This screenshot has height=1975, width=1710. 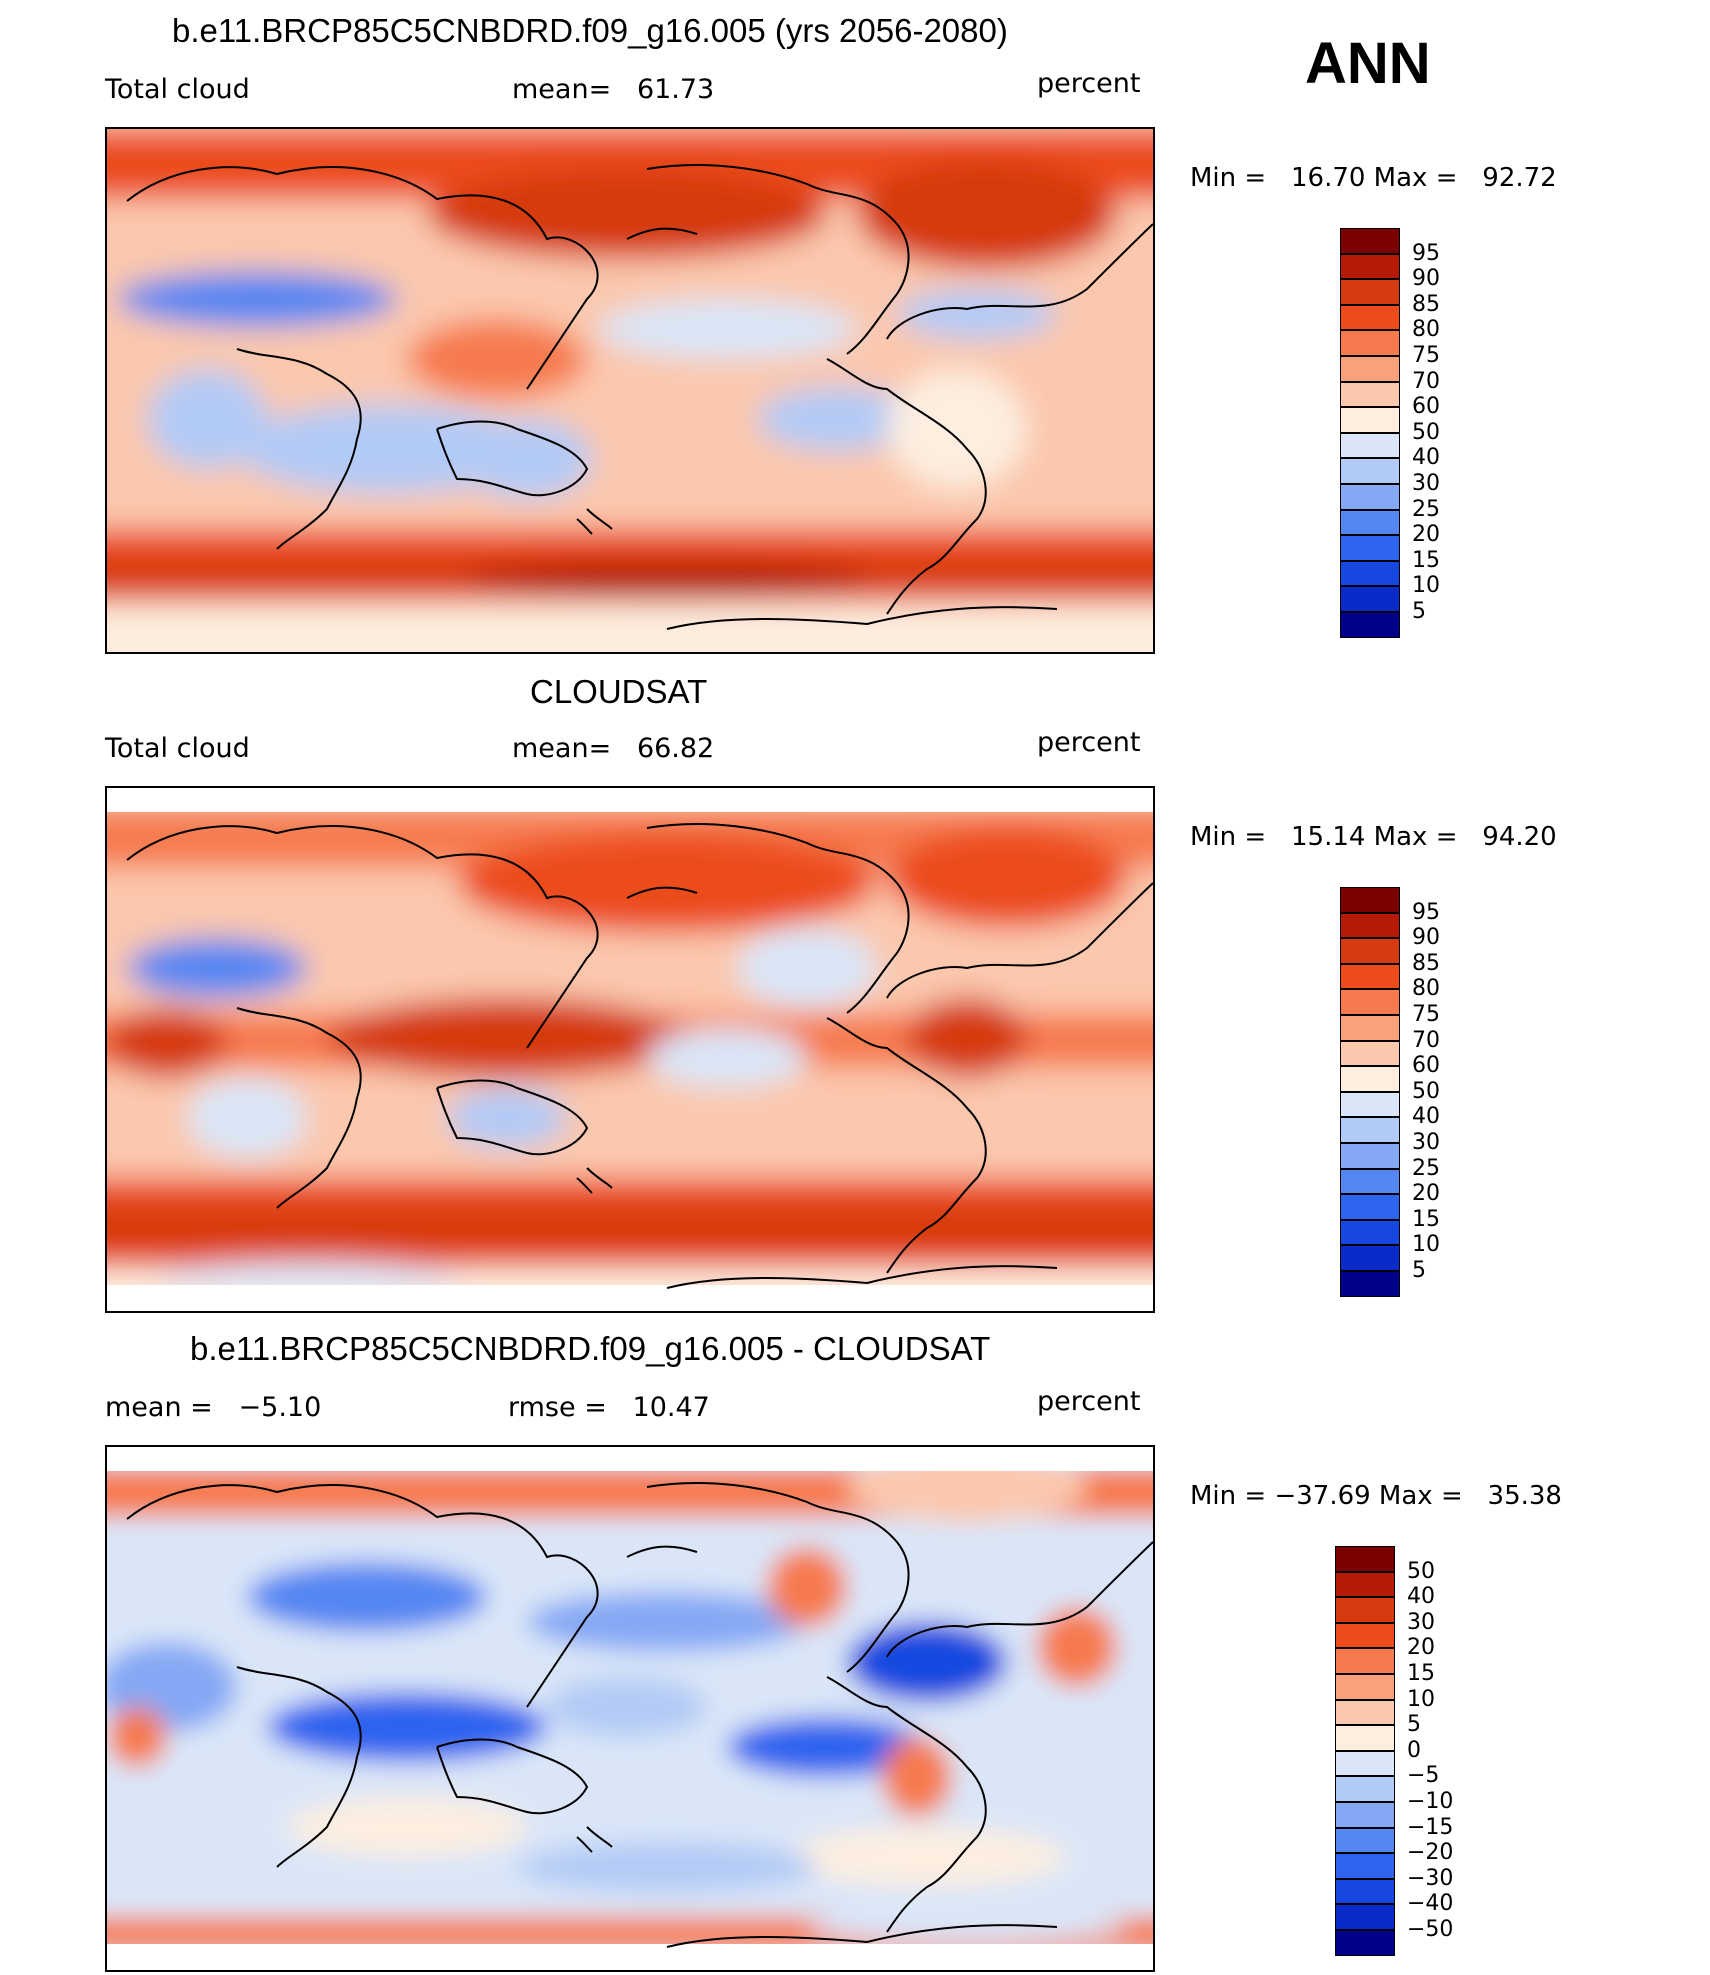 What do you see at coordinates (1426, 355) in the screenshot?
I see `colorbar-tick-label: 75` at bounding box center [1426, 355].